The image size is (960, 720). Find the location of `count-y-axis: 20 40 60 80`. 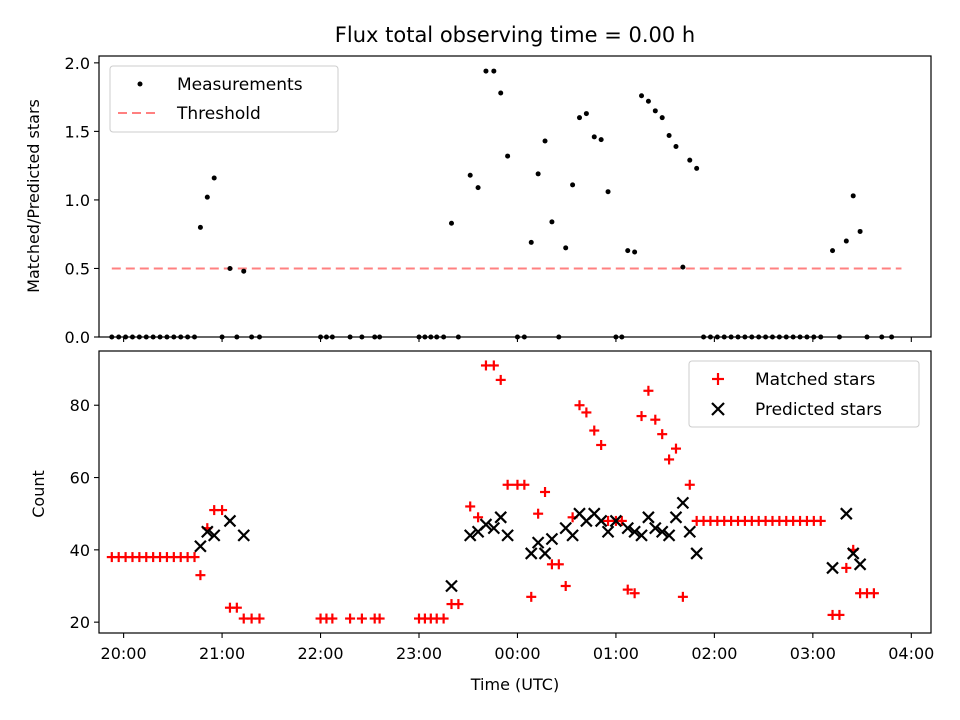

count-y-axis: 20 40 60 80 is located at coordinates (84, 514).